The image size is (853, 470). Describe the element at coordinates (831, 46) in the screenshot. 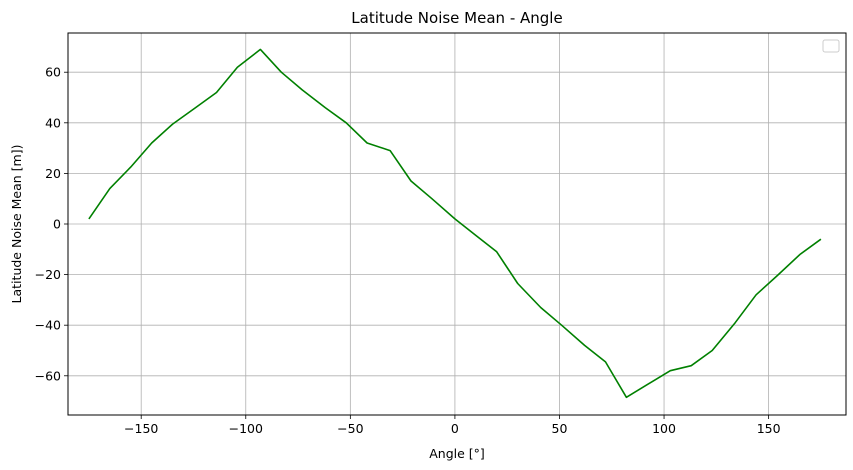

I see `legend-box` at that location.